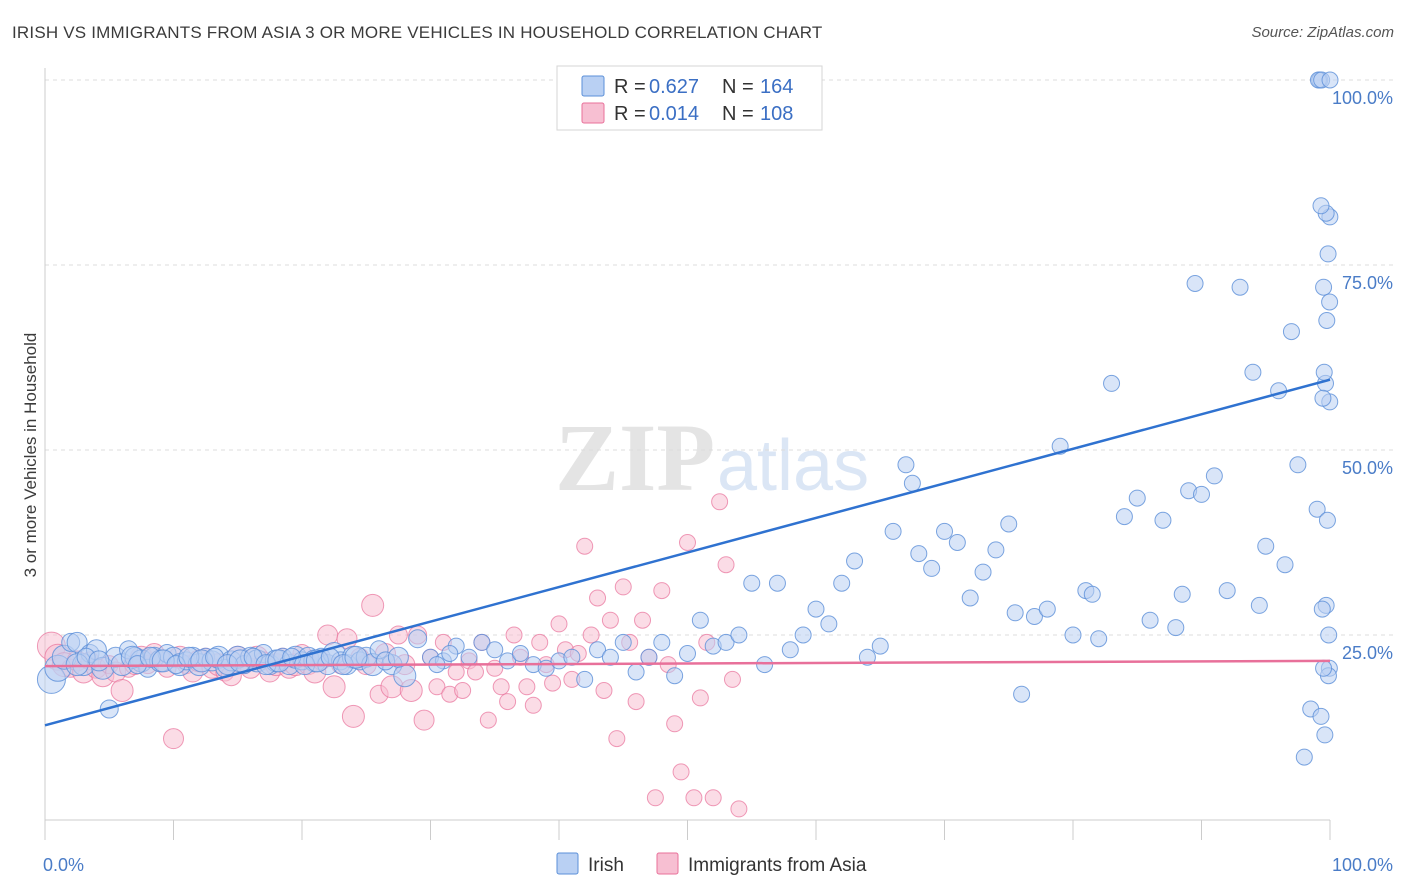 This screenshot has height=892, width=1406. I want to click on bottom-legend: Irish Immigrants from Asia, so click(711, 864).